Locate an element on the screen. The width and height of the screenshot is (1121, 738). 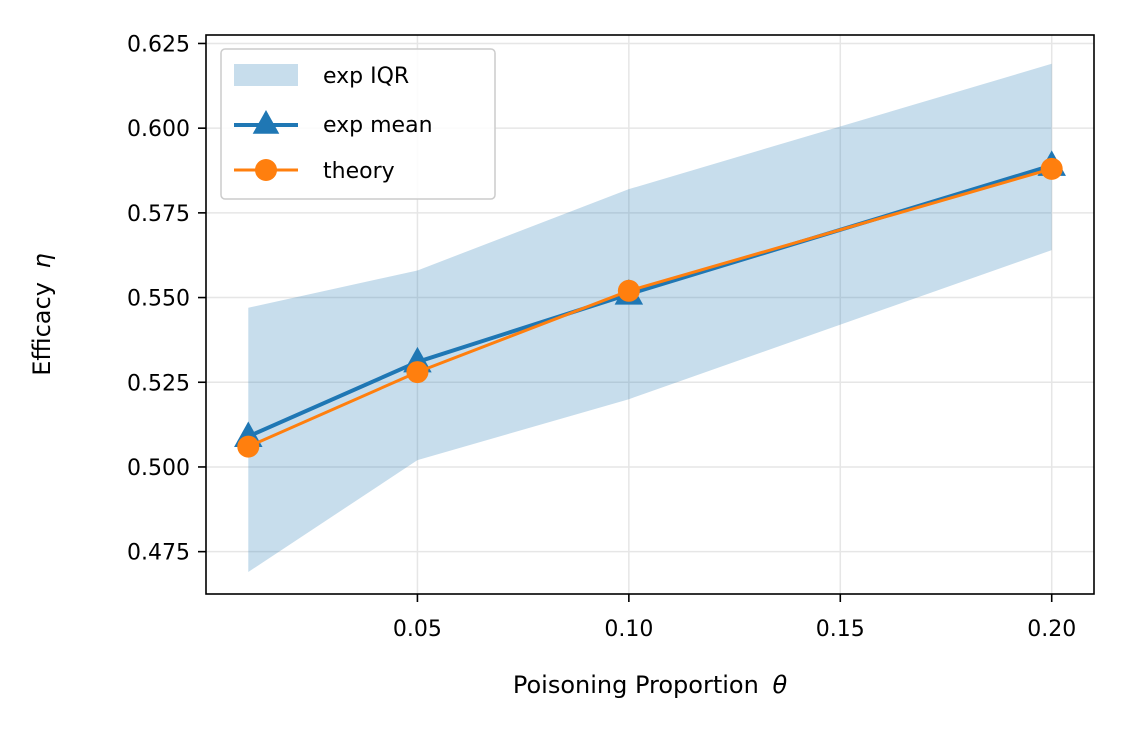
y-tick-label: 0.625 is located at coordinates (158, 44).